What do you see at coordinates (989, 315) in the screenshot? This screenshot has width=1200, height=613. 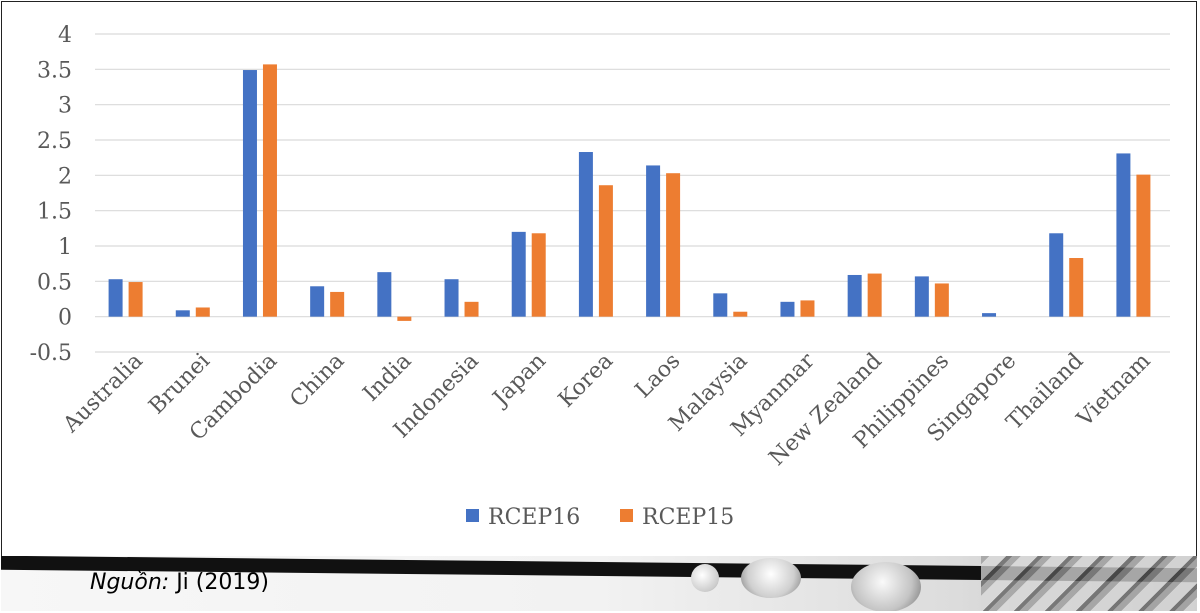 I see `bar-rcep16-singapore` at bounding box center [989, 315].